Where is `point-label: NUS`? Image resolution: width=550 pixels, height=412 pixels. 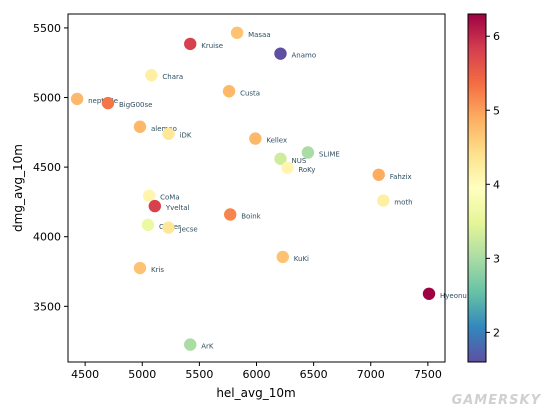
point-label: NUS is located at coordinates (298, 161).